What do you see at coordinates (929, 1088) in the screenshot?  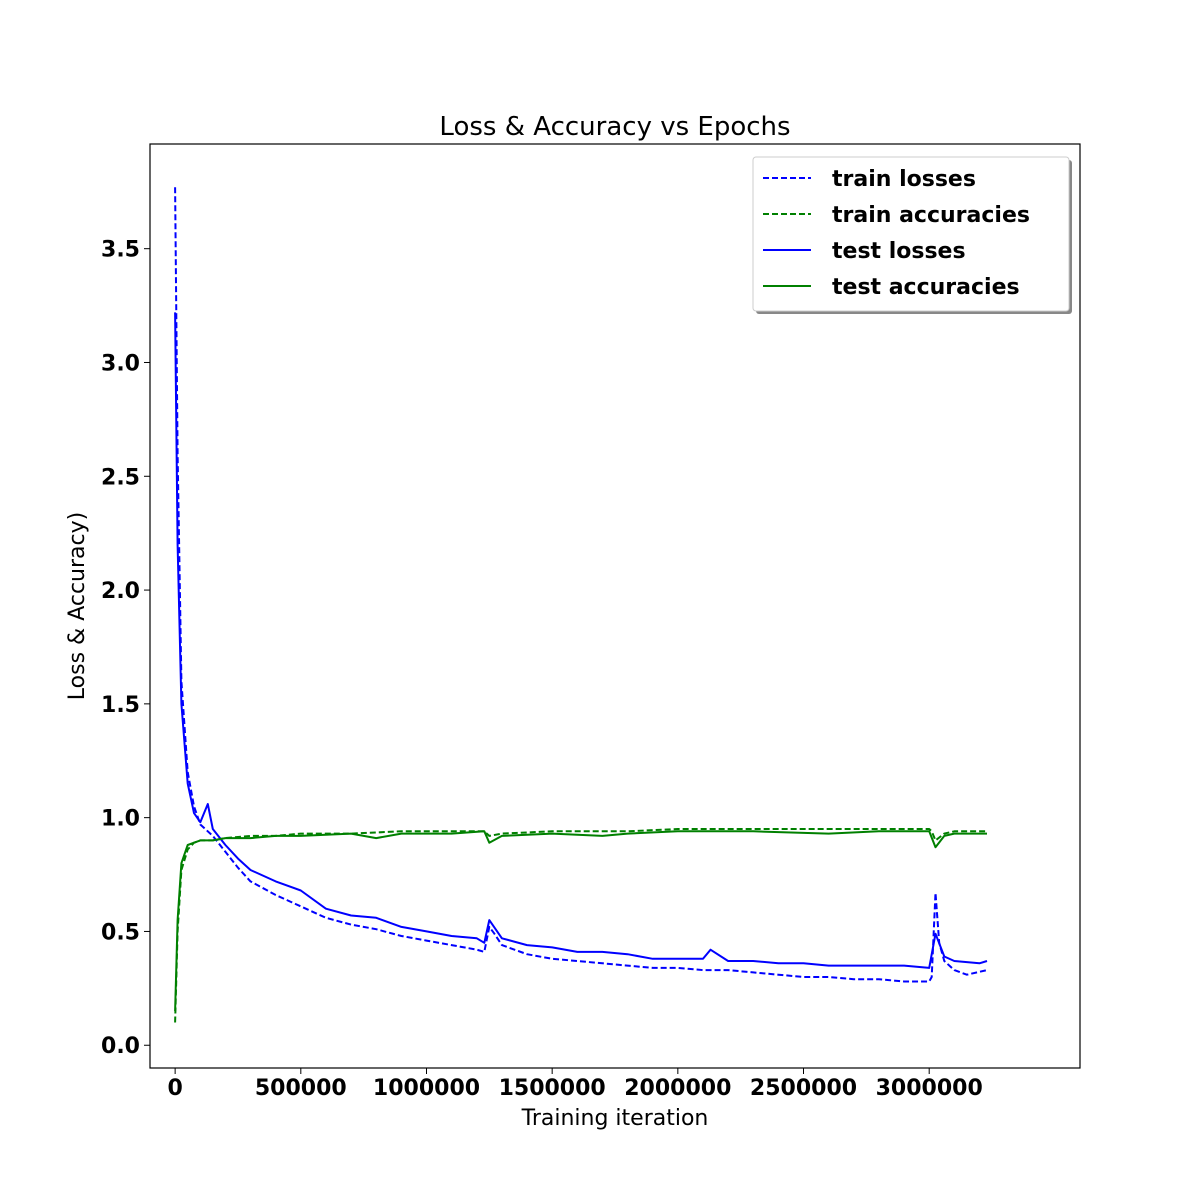 I see `x-tick-label: 3000000` at bounding box center [929, 1088].